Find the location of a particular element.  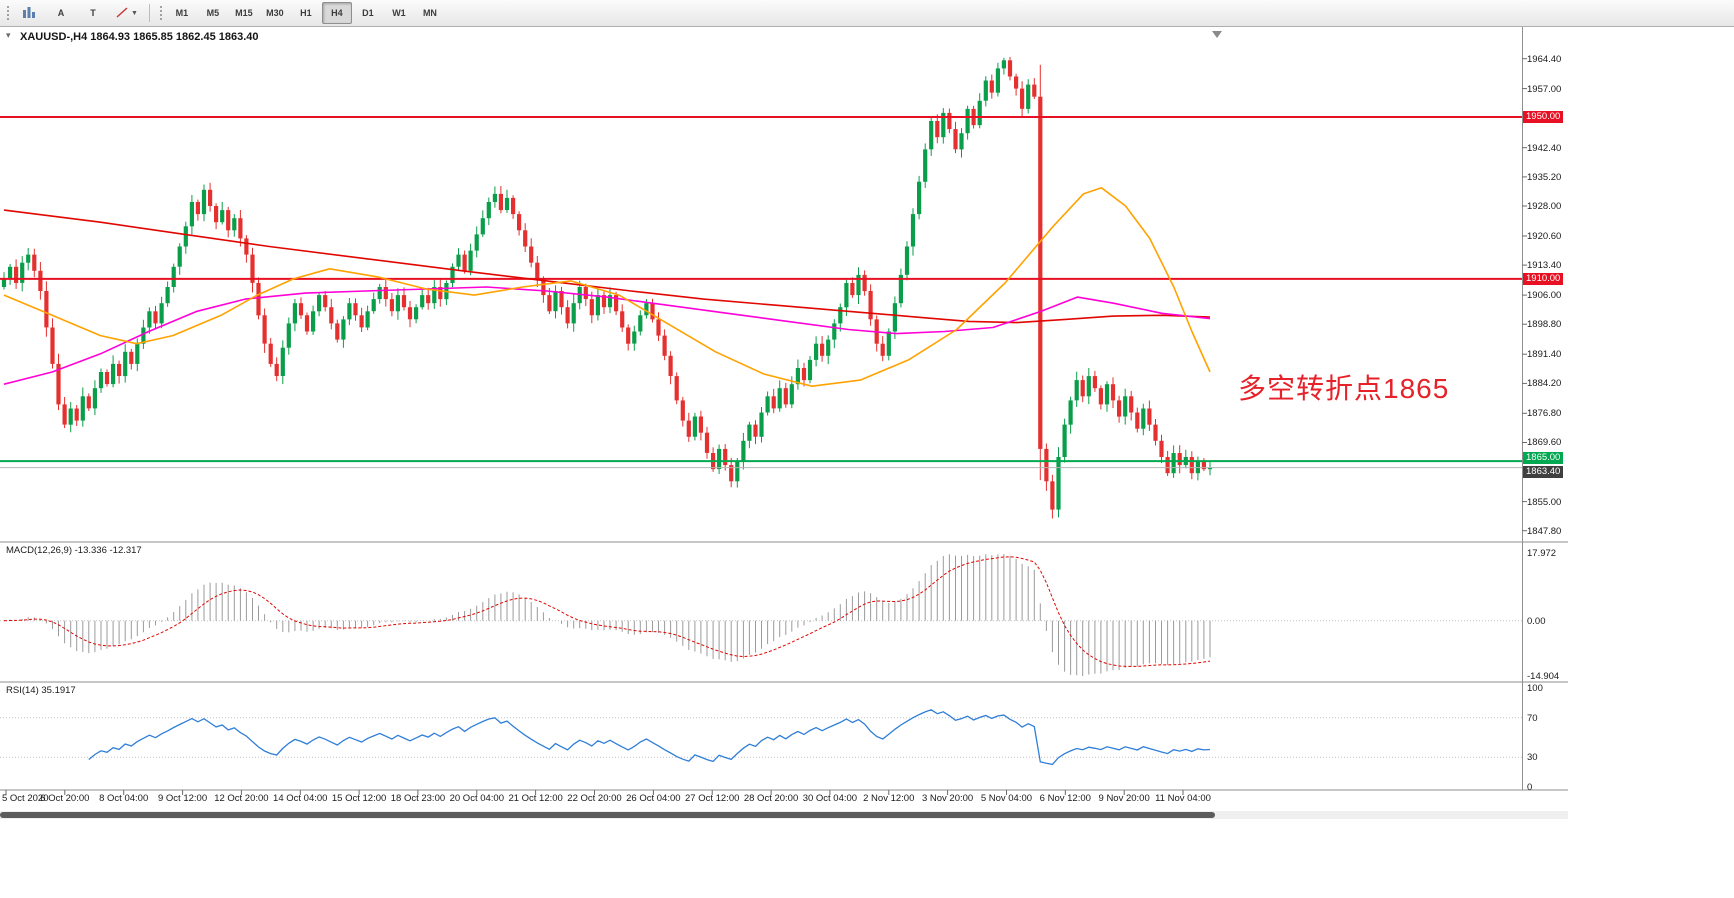

macd-axis-max-label: 17.972 is located at coordinates (1542, 553).